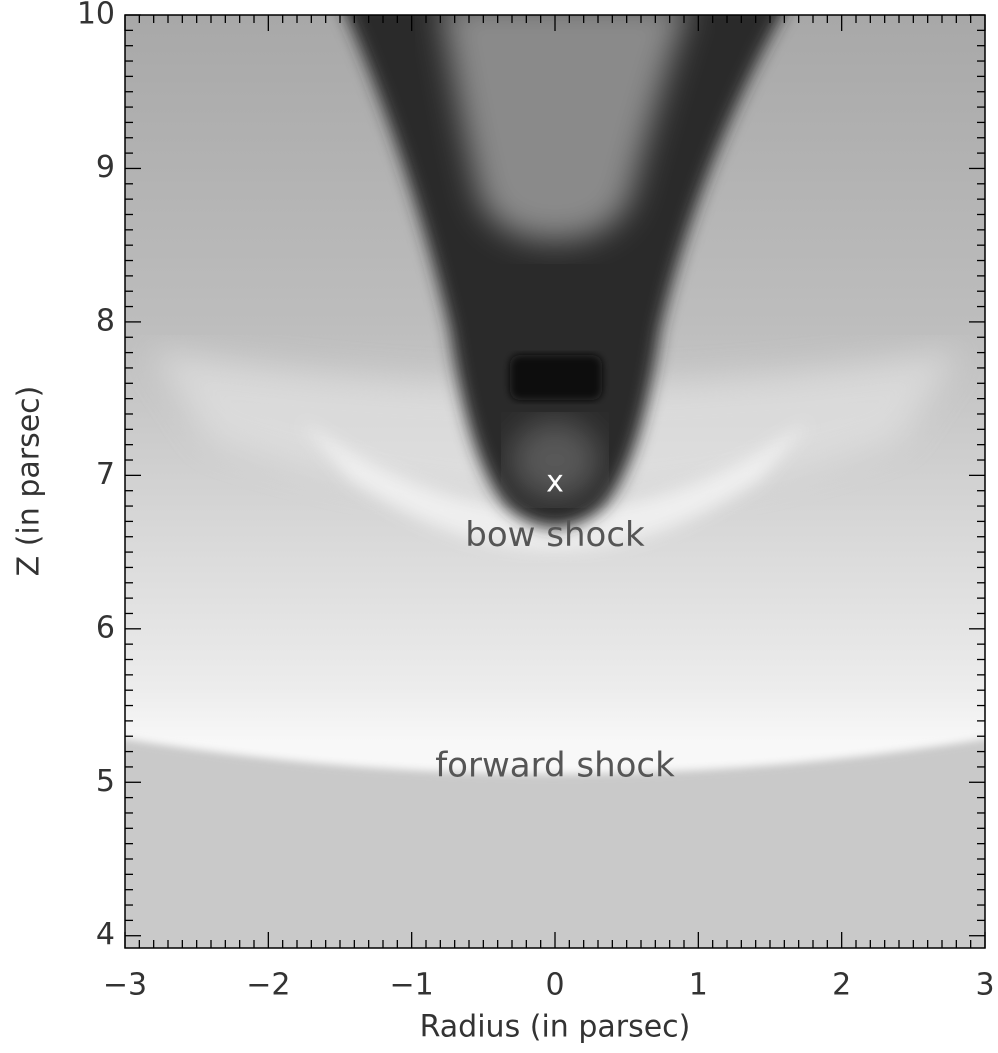 The image size is (998, 1053). I want to click on x-axis-label: Radius (in parsec), so click(555, 1027).